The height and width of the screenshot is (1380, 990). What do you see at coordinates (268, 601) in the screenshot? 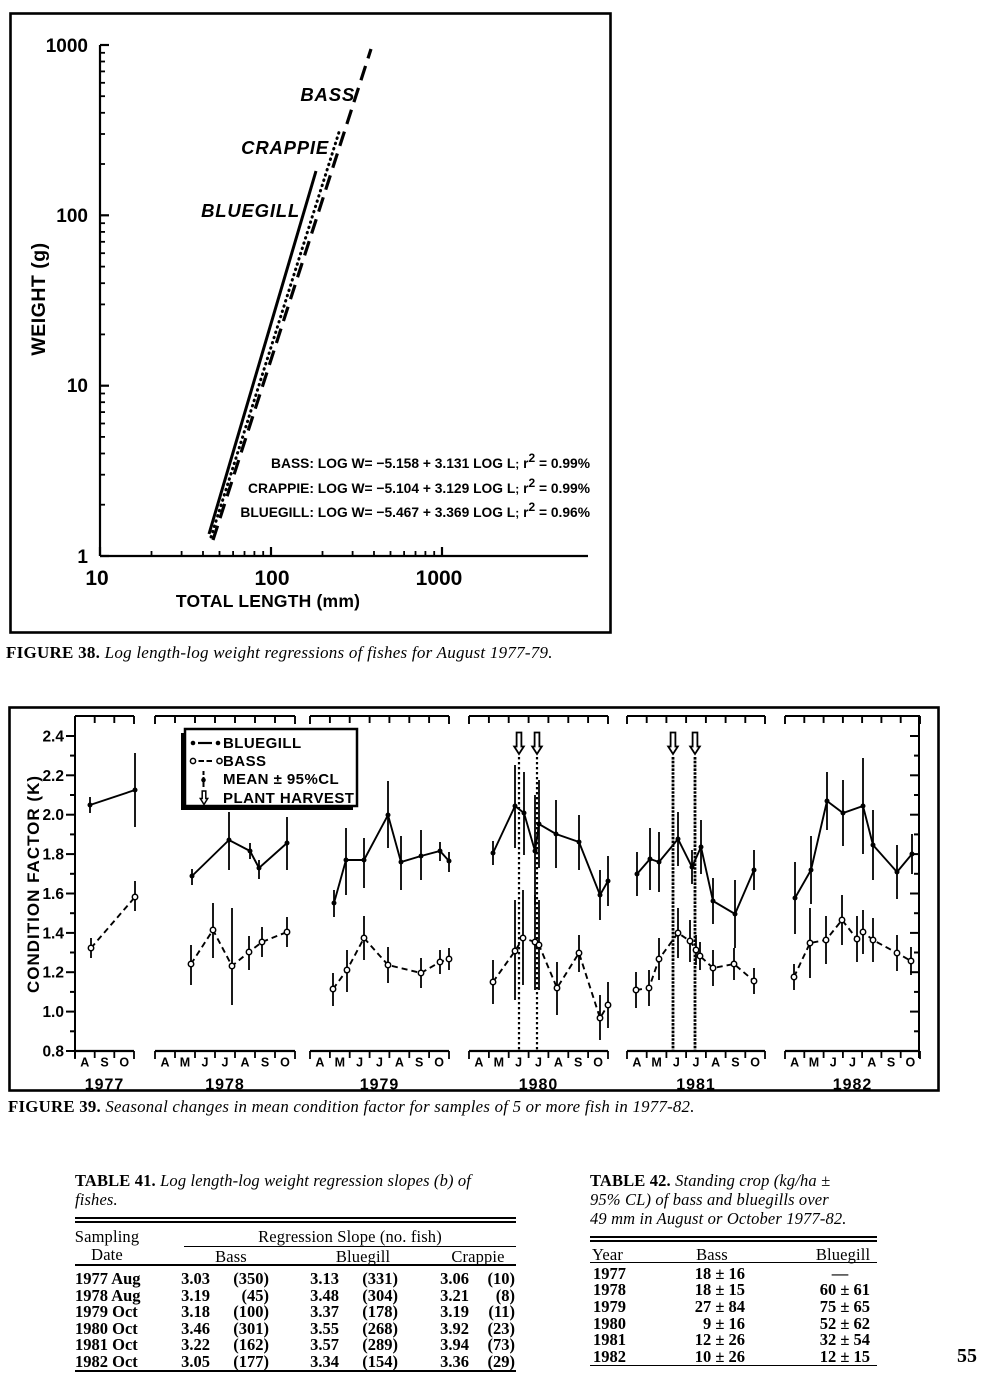
I see `svg-text: TOTAL LENGTH (mm)` at bounding box center [268, 601].